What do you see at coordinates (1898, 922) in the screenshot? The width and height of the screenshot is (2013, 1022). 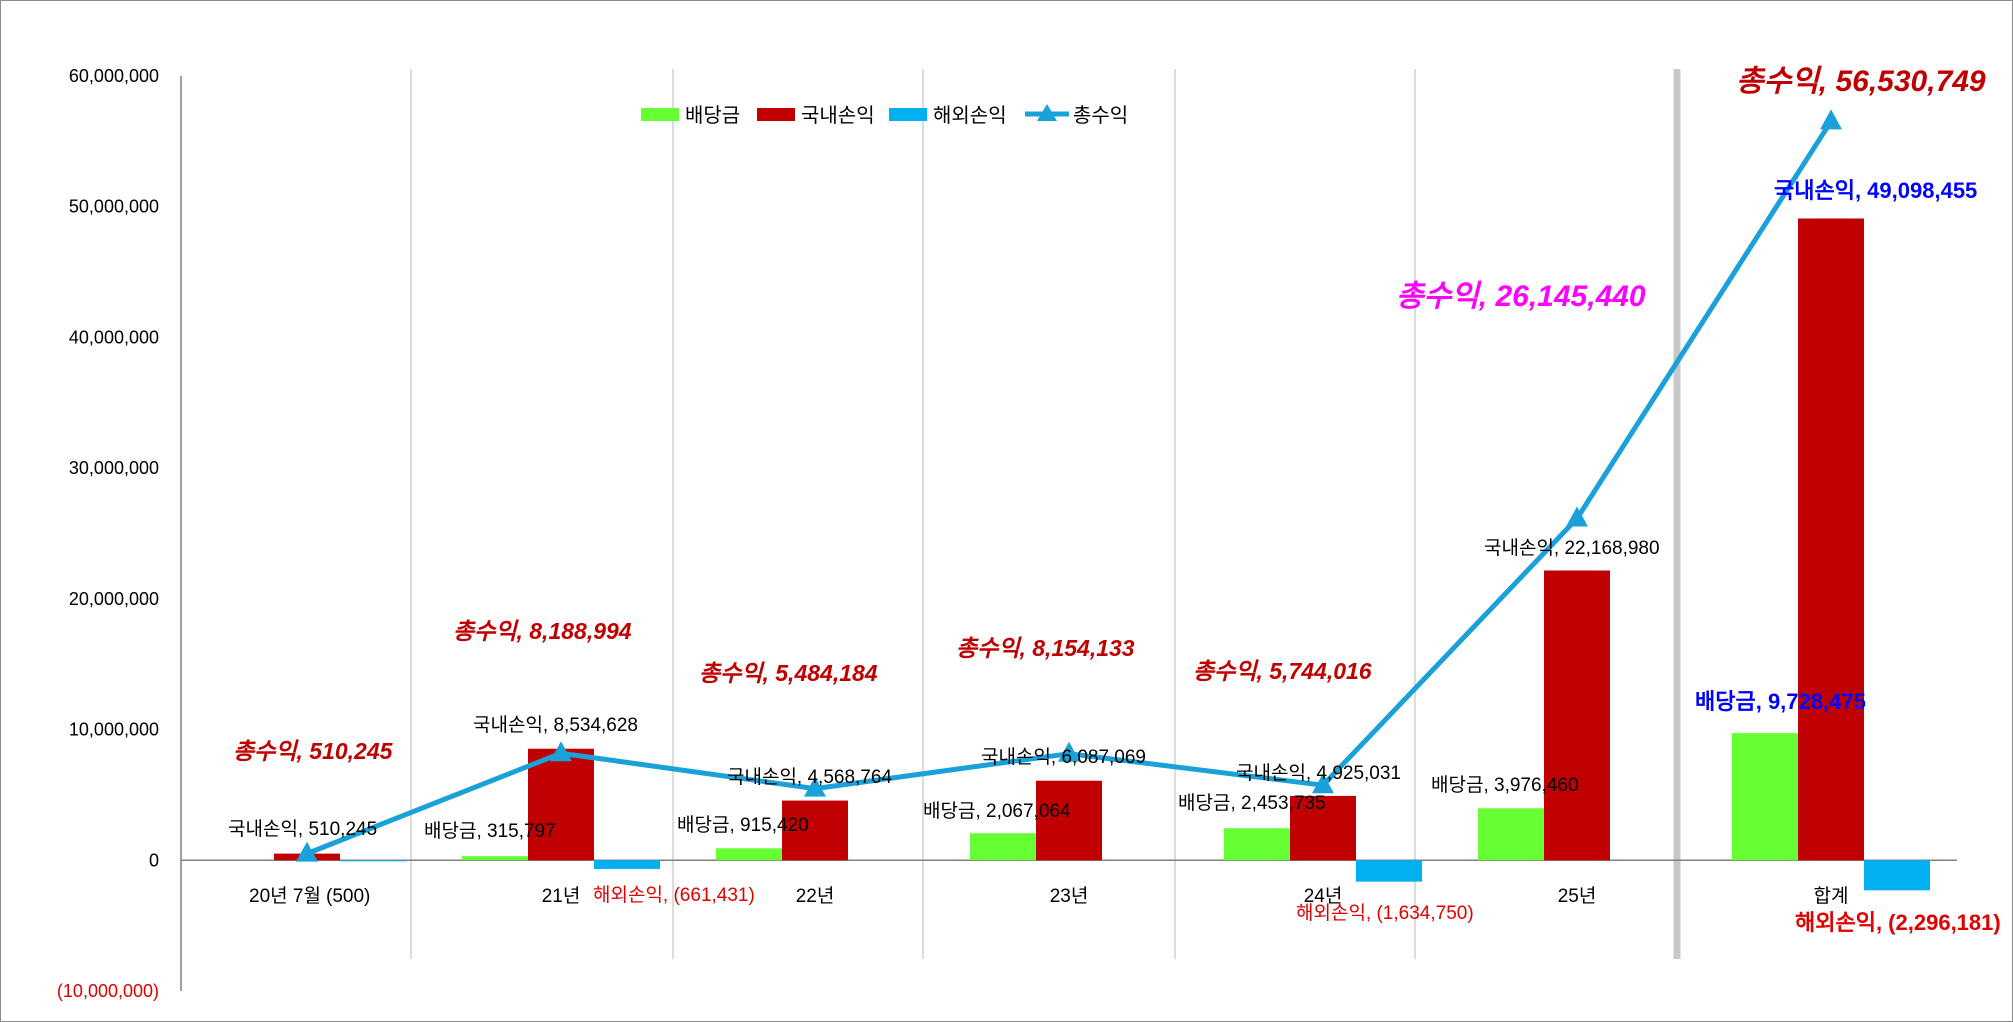 I see `overseas-label-sum: 해외손익, (2,296,181)` at bounding box center [1898, 922].